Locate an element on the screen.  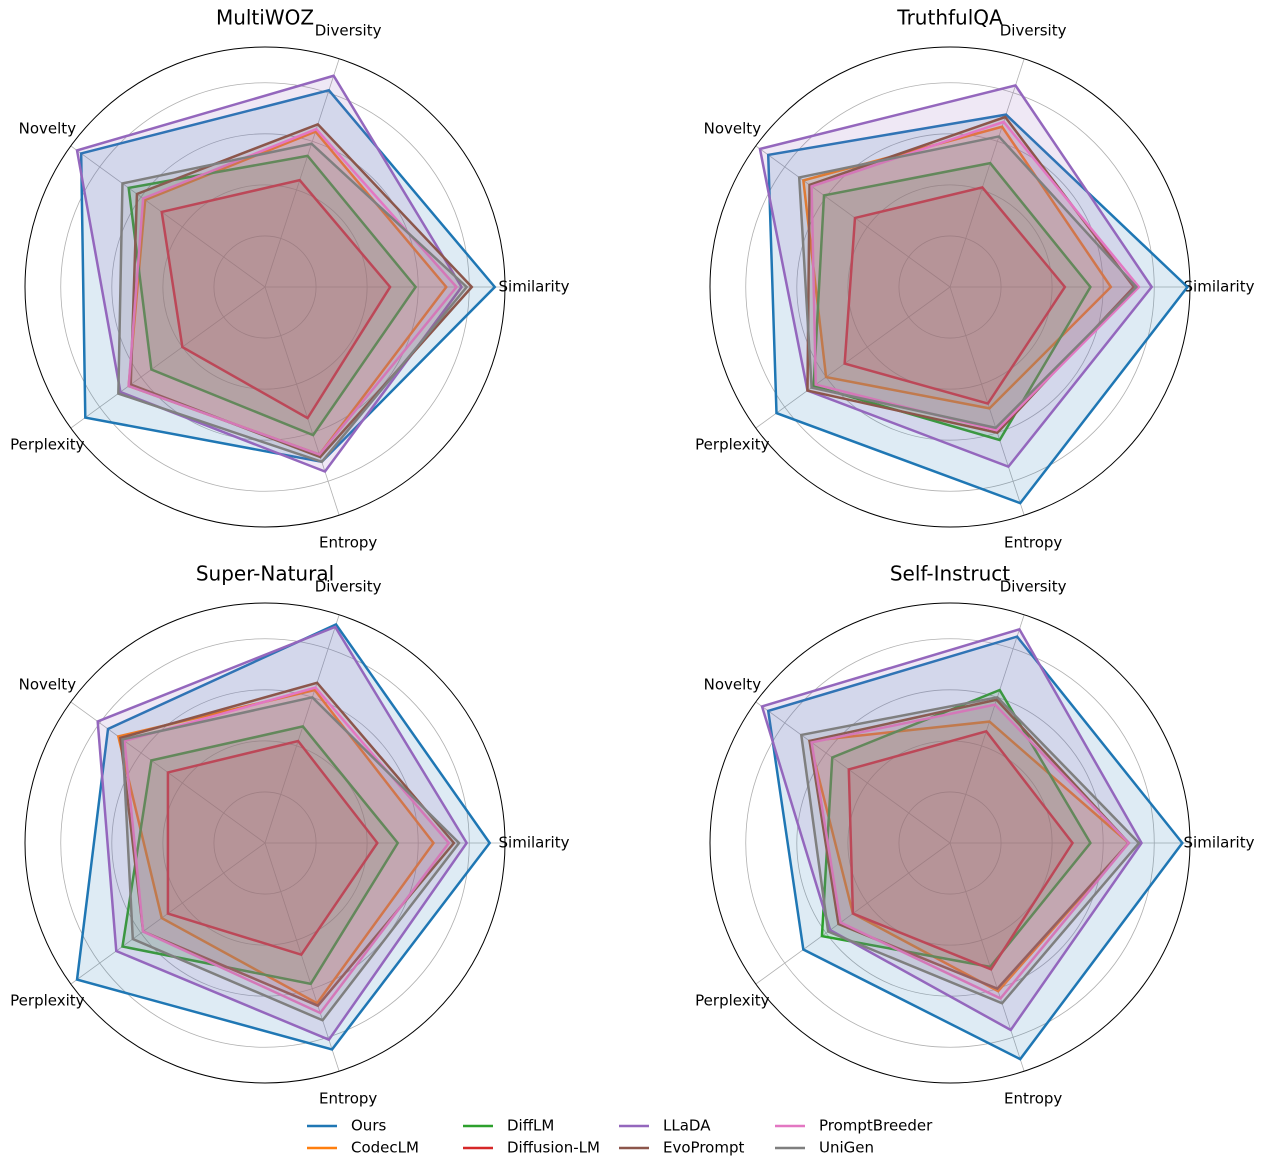
legend-label: UniGen is located at coordinates (846, 1148).